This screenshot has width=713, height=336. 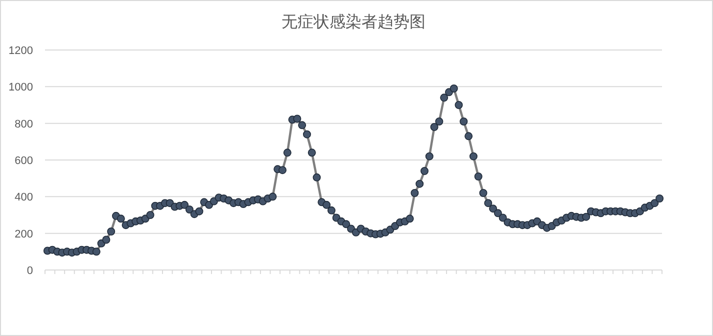 I want to click on y-tick-label: 600, so click(x=23, y=161).